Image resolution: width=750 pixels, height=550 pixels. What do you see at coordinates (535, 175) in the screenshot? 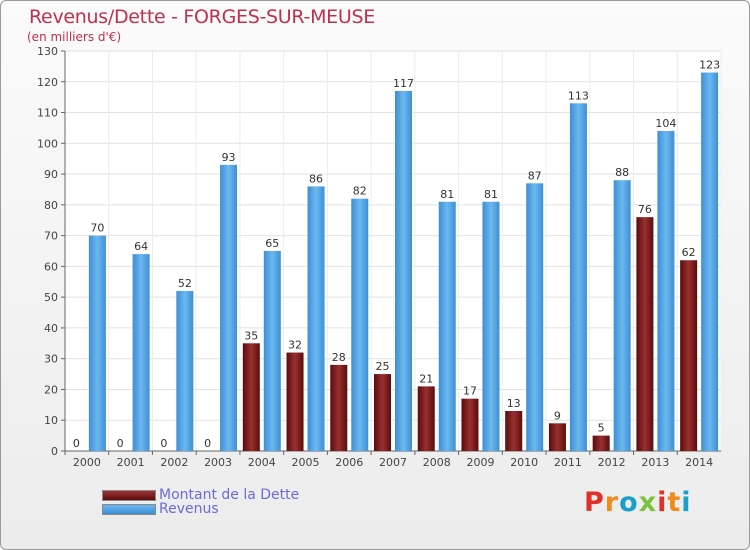
I see `revenue-value-label: 87` at bounding box center [535, 175].